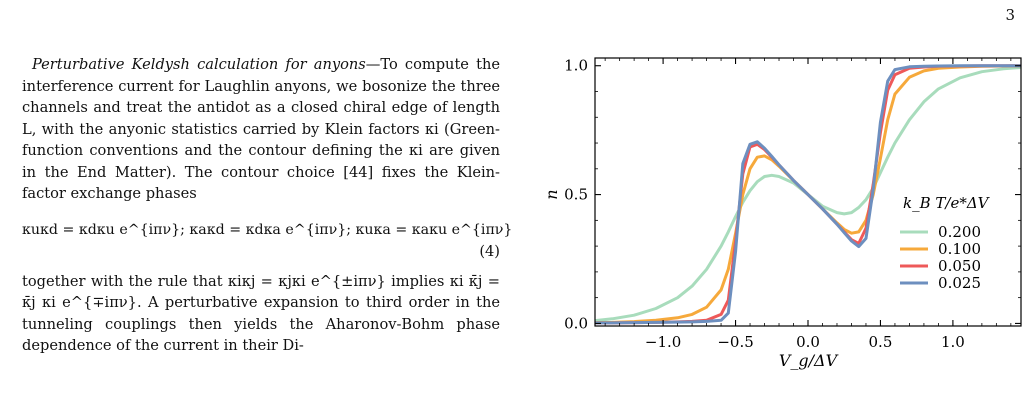 The width and height of the screenshot is (1029, 414). What do you see at coordinates (959, 266) in the screenshot?
I see `legend-entry: 0.050` at bounding box center [959, 266].